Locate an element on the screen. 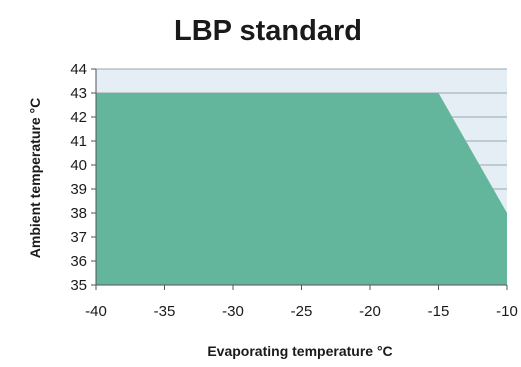 The height and width of the screenshot is (367, 521). y-tick-label: 42 is located at coordinates (78, 117).